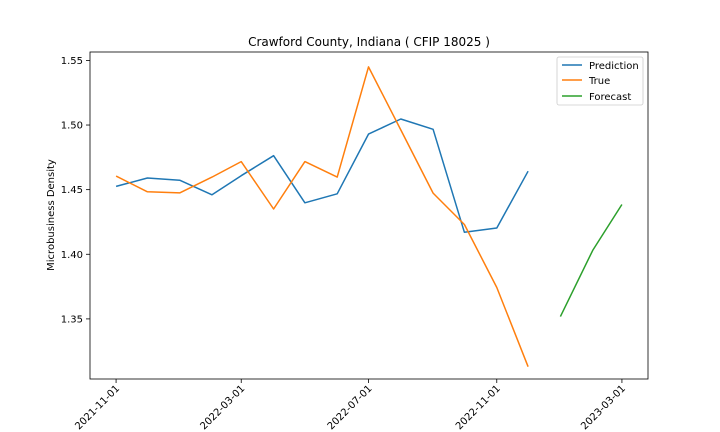  Describe the element at coordinates (478, 407) in the screenshot. I see `x-tick-label: 2022-11-01` at that location.